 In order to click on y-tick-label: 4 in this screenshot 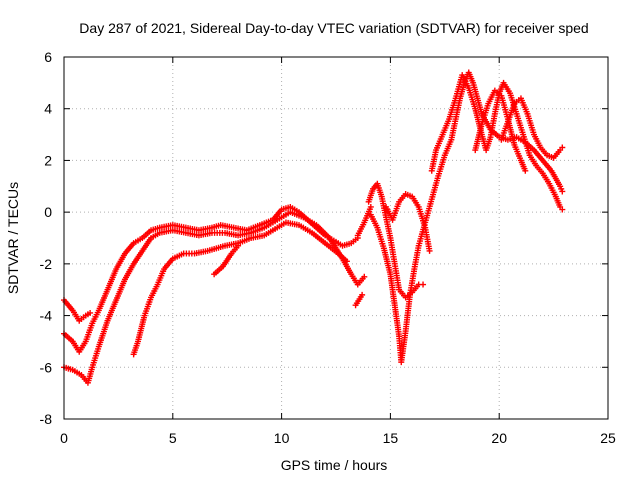, I will do `click(48, 109)`.